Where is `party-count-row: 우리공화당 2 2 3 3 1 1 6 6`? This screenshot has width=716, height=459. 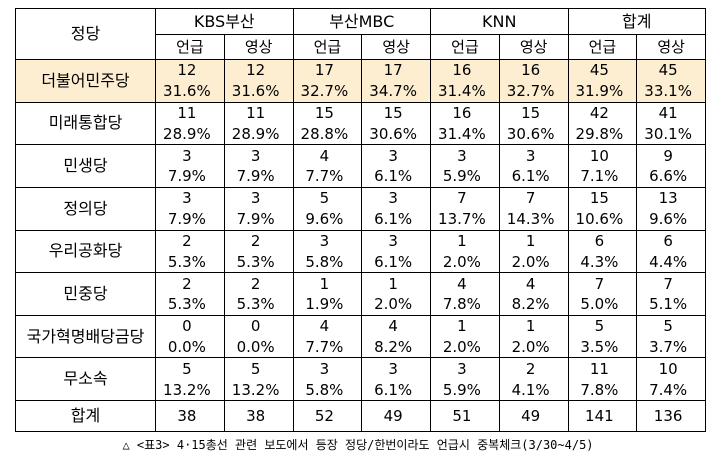 party-count-row: 우리공화당 2 2 3 3 1 1 6 6 is located at coordinates (360, 251).